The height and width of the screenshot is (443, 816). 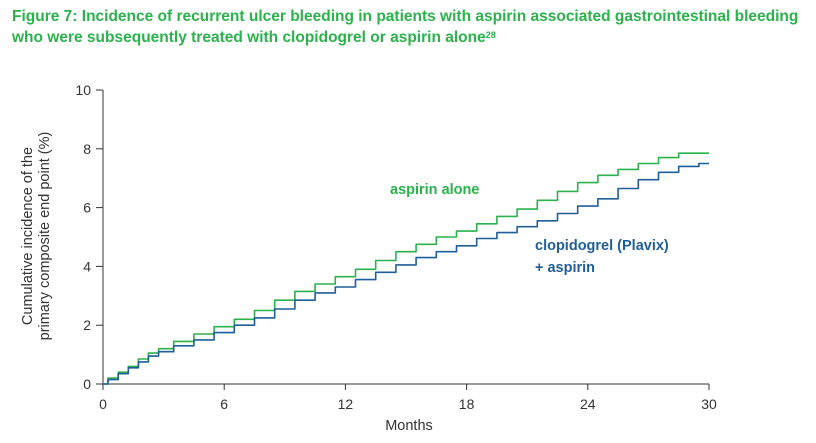 What do you see at coordinates (103, 404) in the screenshot?
I see `x-tick-label: 0` at bounding box center [103, 404].